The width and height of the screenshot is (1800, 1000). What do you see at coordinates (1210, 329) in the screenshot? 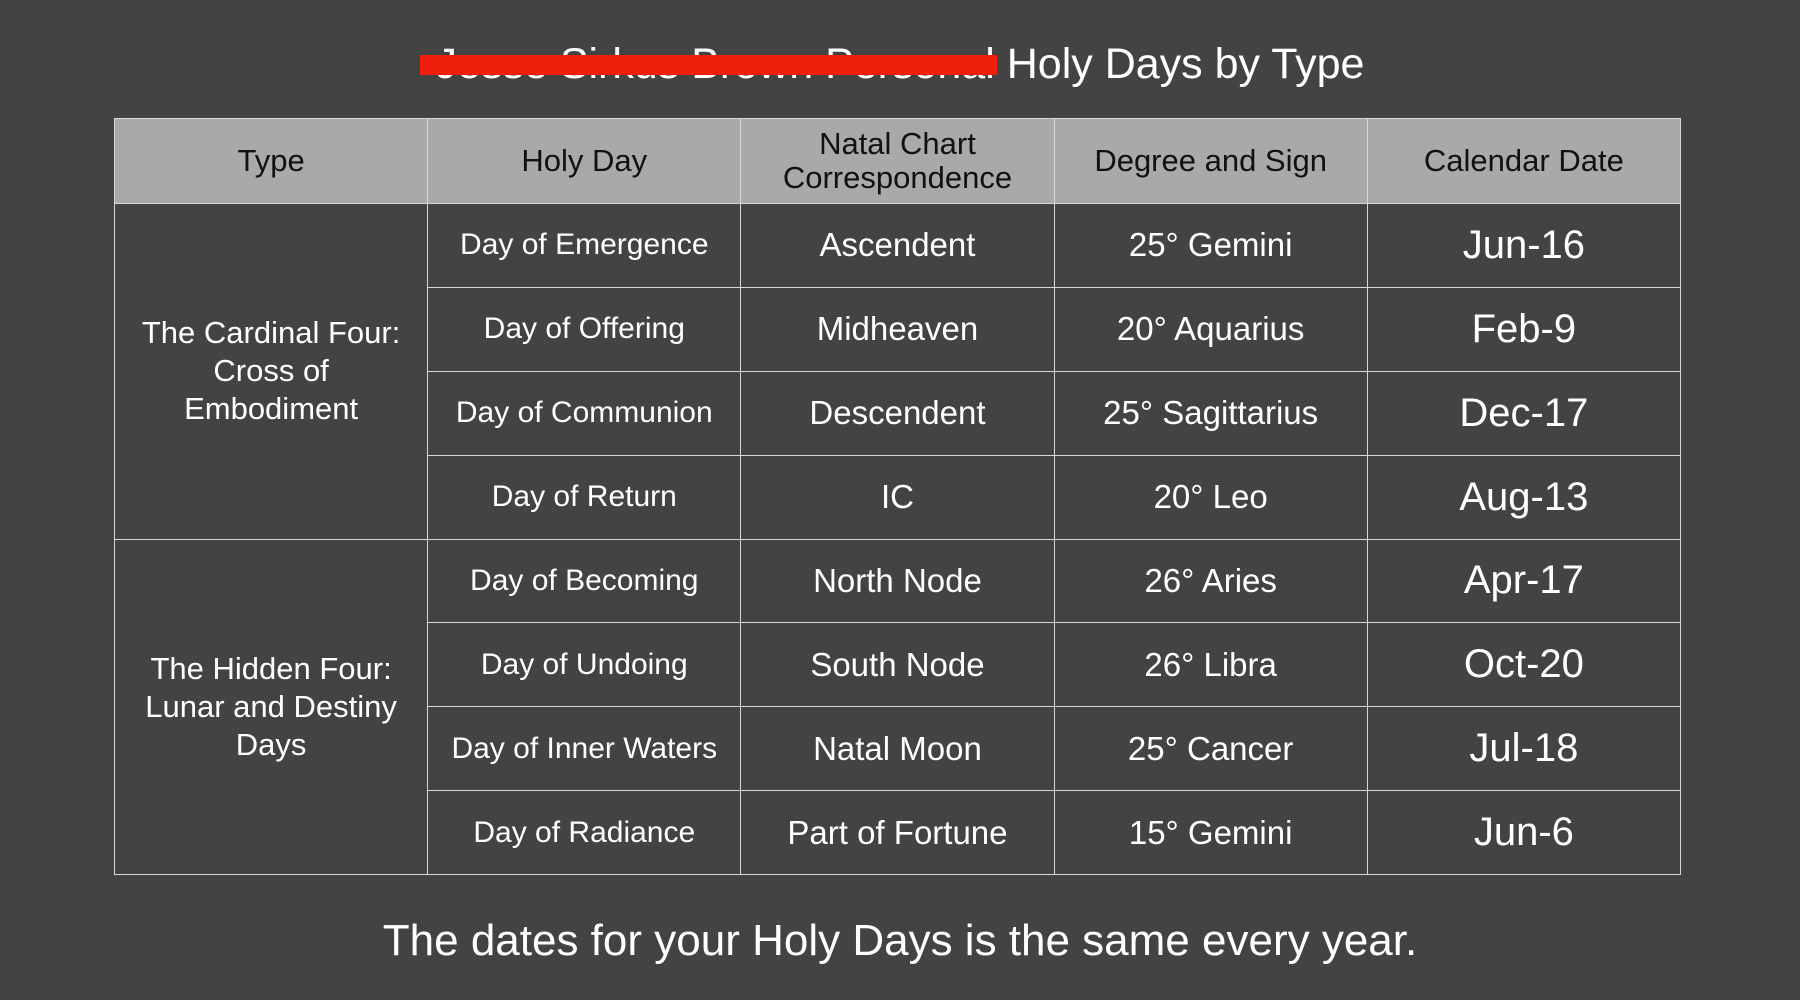
I see `degree-sign-cell: 20° Aquarius` at bounding box center [1210, 329].